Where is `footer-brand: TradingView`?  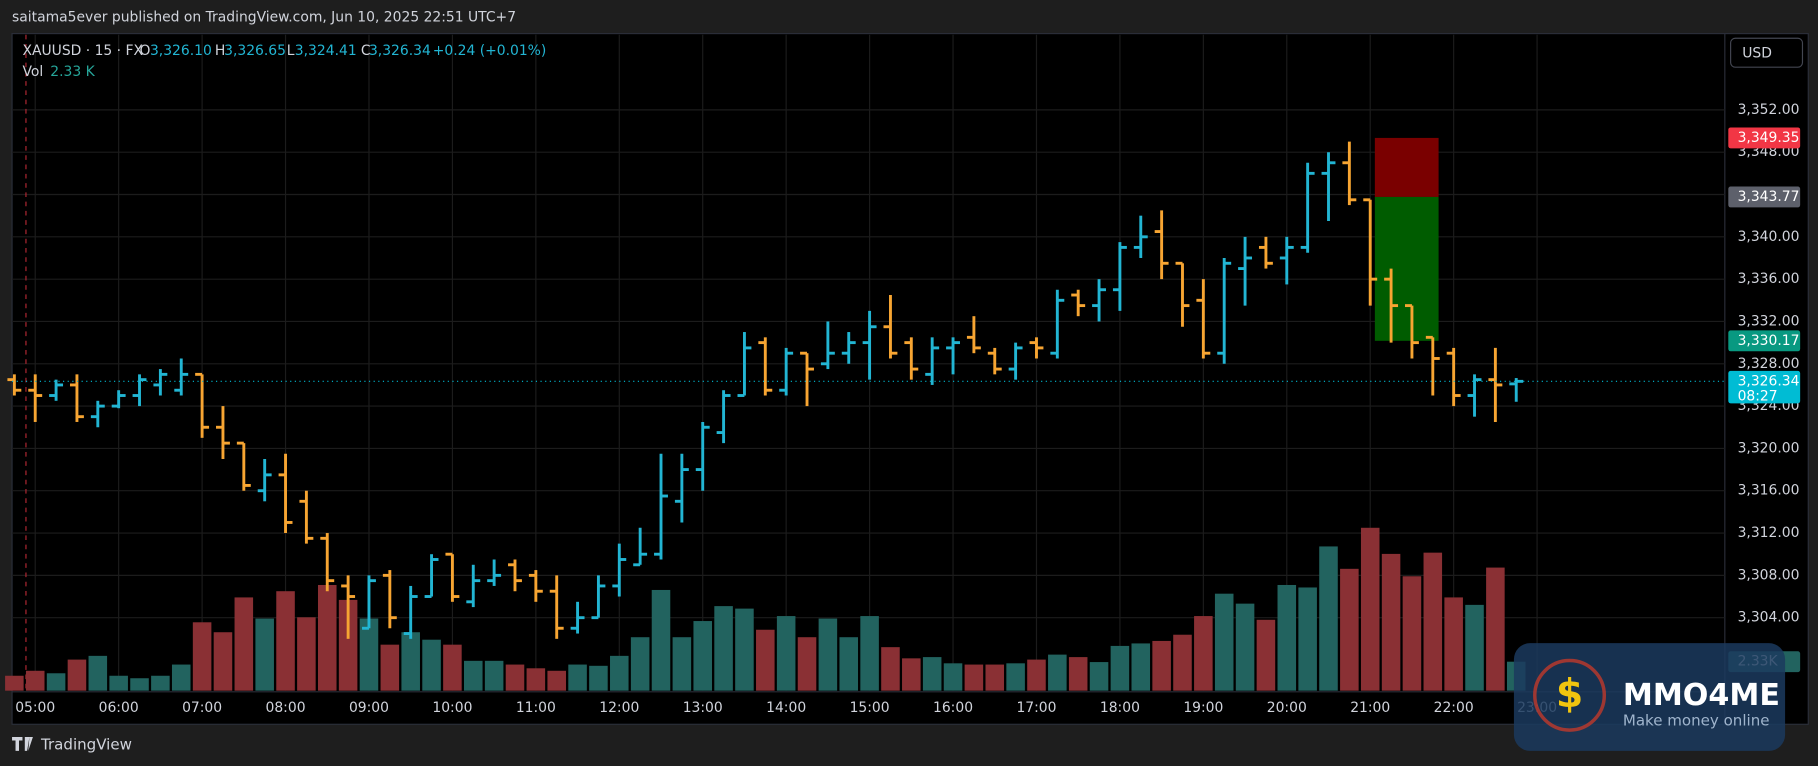 footer-brand: TradingView is located at coordinates (86, 745).